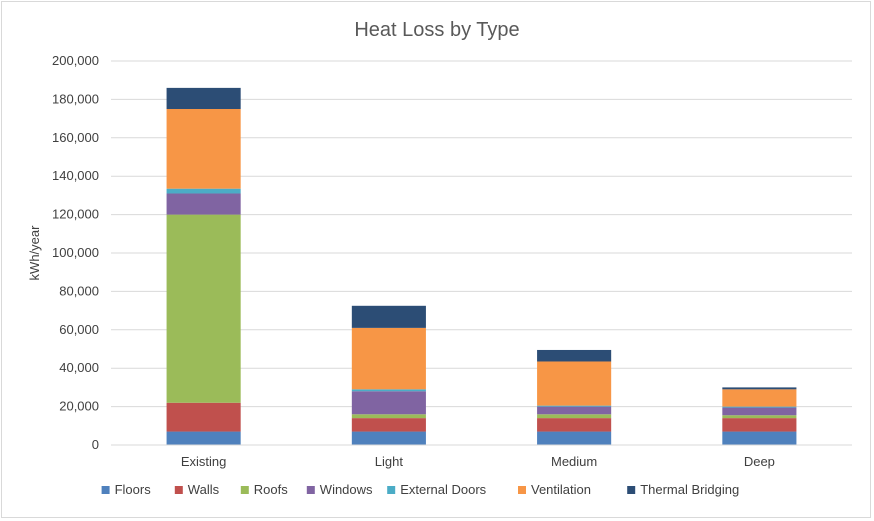 Image resolution: width=874 pixels, height=521 pixels. I want to click on legend-label: Thermal Bridging, so click(689, 489).